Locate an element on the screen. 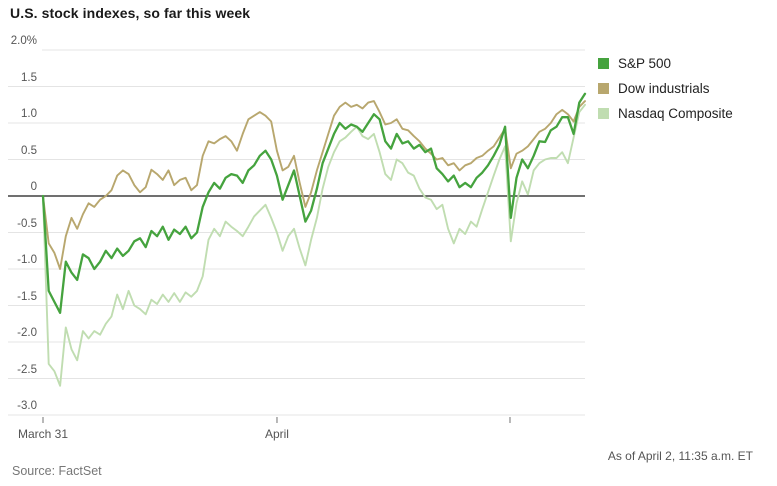 The width and height of the screenshot is (777, 486). legend-item-nasdaq: Nasdaq Composite is located at coordinates (665, 113).